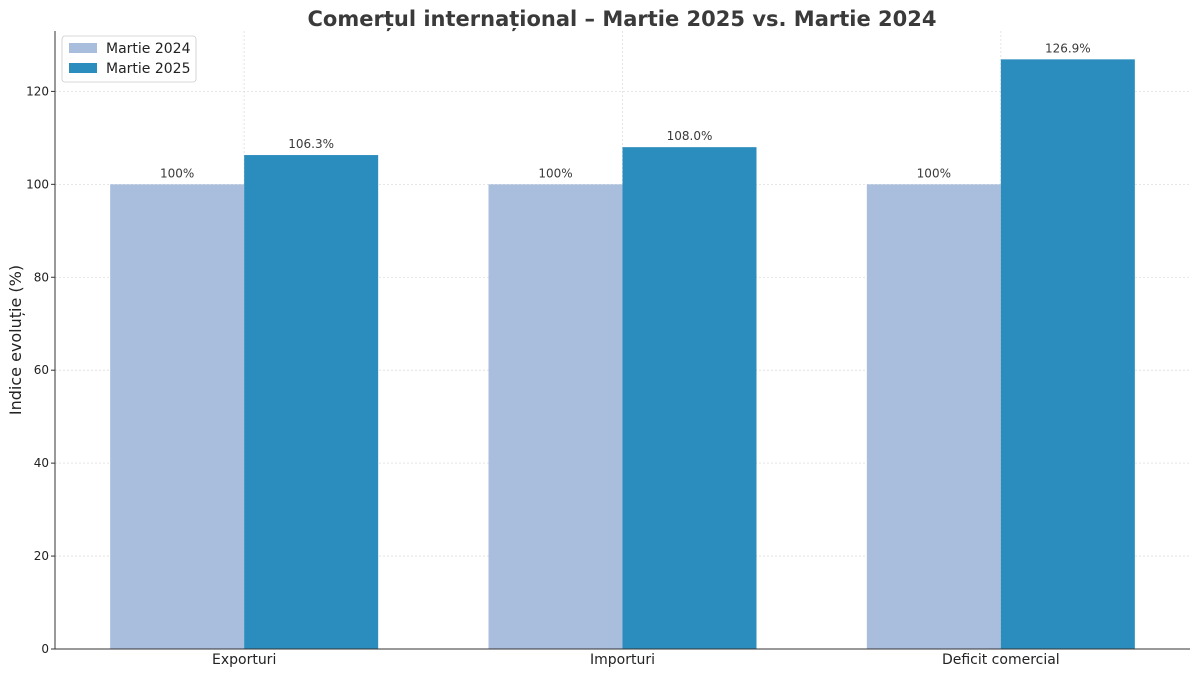  I want to click on y-tick-label: 40, so click(41, 463).